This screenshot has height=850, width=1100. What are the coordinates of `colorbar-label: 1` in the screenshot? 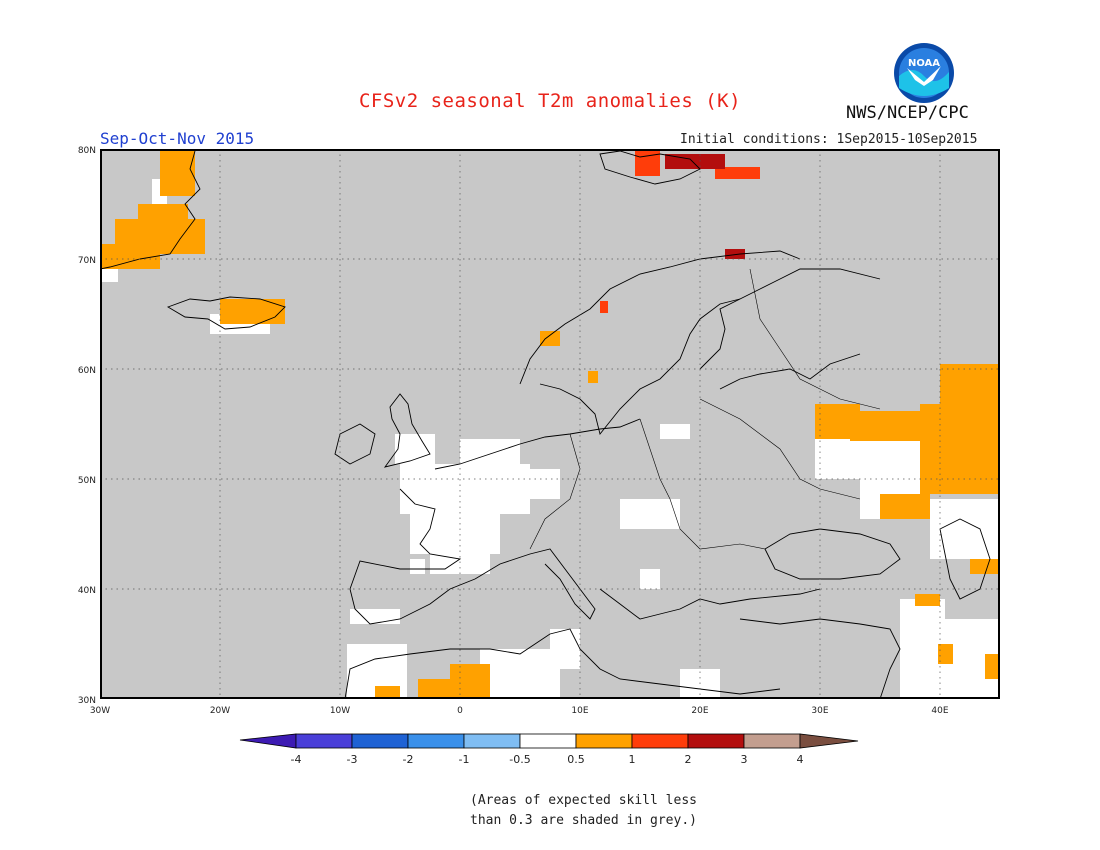 It's located at (632, 759).